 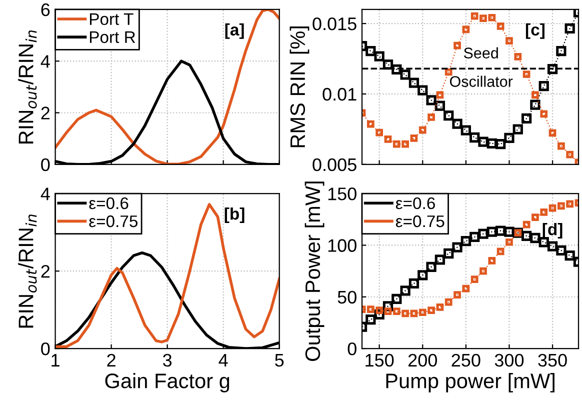 What do you see at coordinates (339, 94) in the screenshot?
I see `y-tick-label: 0.01` at bounding box center [339, 94].